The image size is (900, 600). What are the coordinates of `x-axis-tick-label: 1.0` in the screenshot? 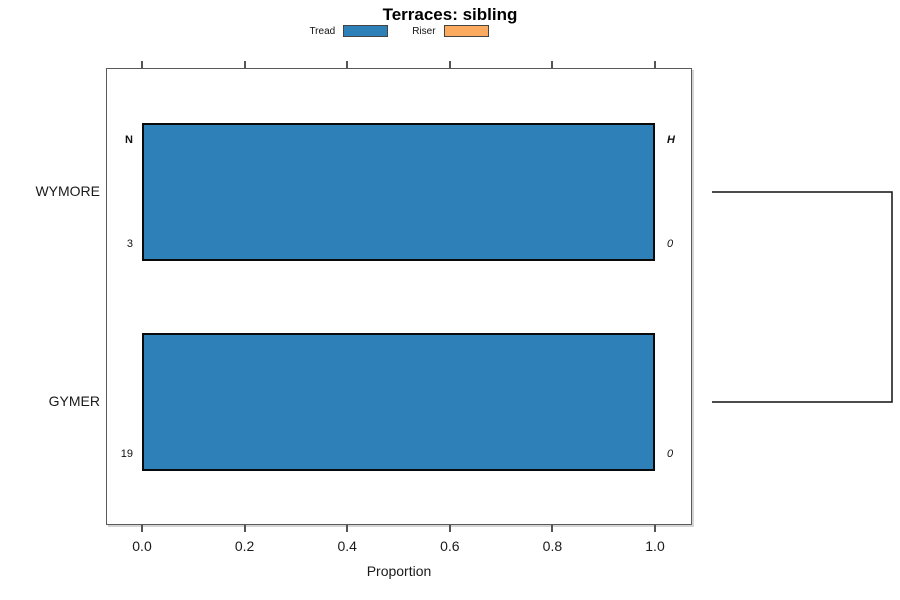 It's located at (655, 546).